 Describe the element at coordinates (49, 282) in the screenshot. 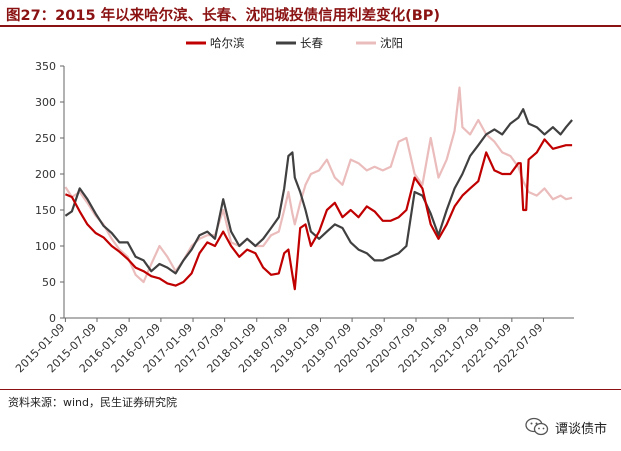

I see `y-tick-label-1: 50` at that location.